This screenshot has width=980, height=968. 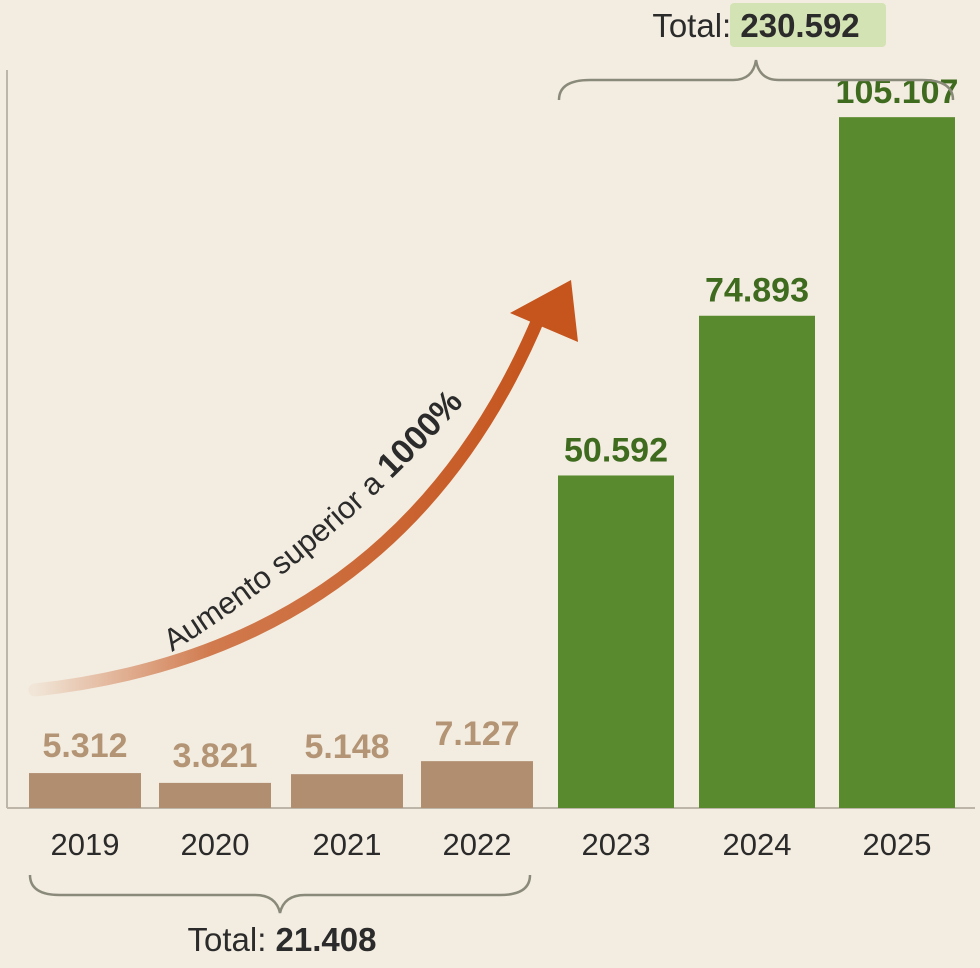 What do you see at coordinates (346, 747) in the screenshot?
I see `value-label-2021: 5.148` at bounding box center [346, 747].